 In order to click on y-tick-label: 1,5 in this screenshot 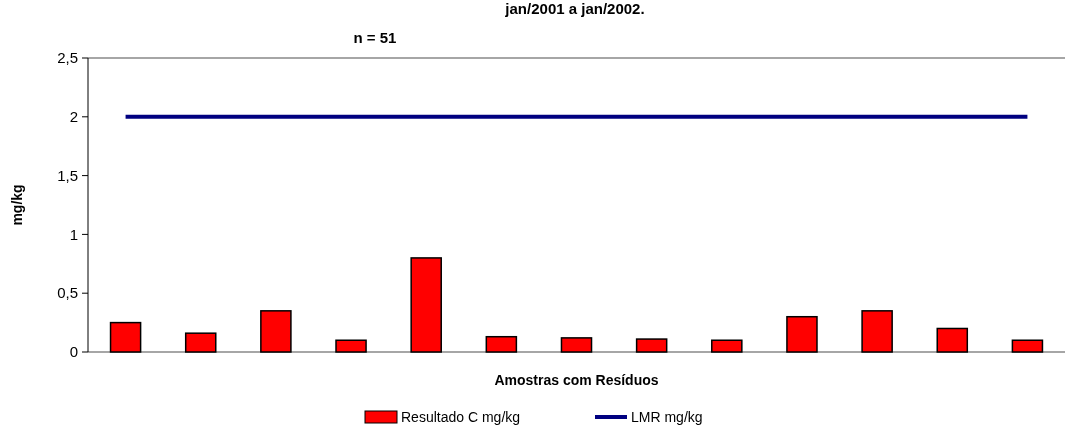, I will do `click(67, 175)`.